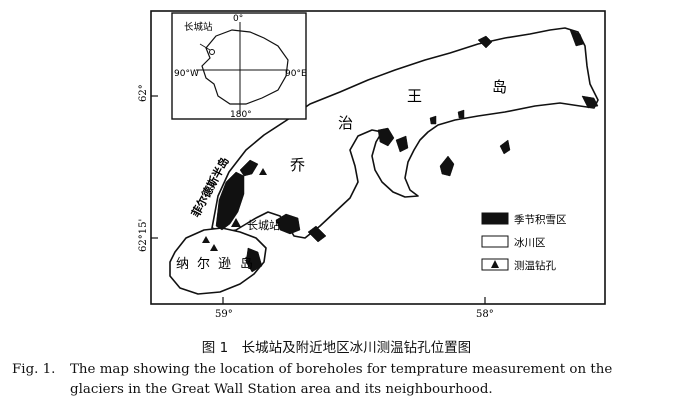  Describe the element at coordinates (414, 96) in the screenshot. I see `kgi-char: 王` at that location.